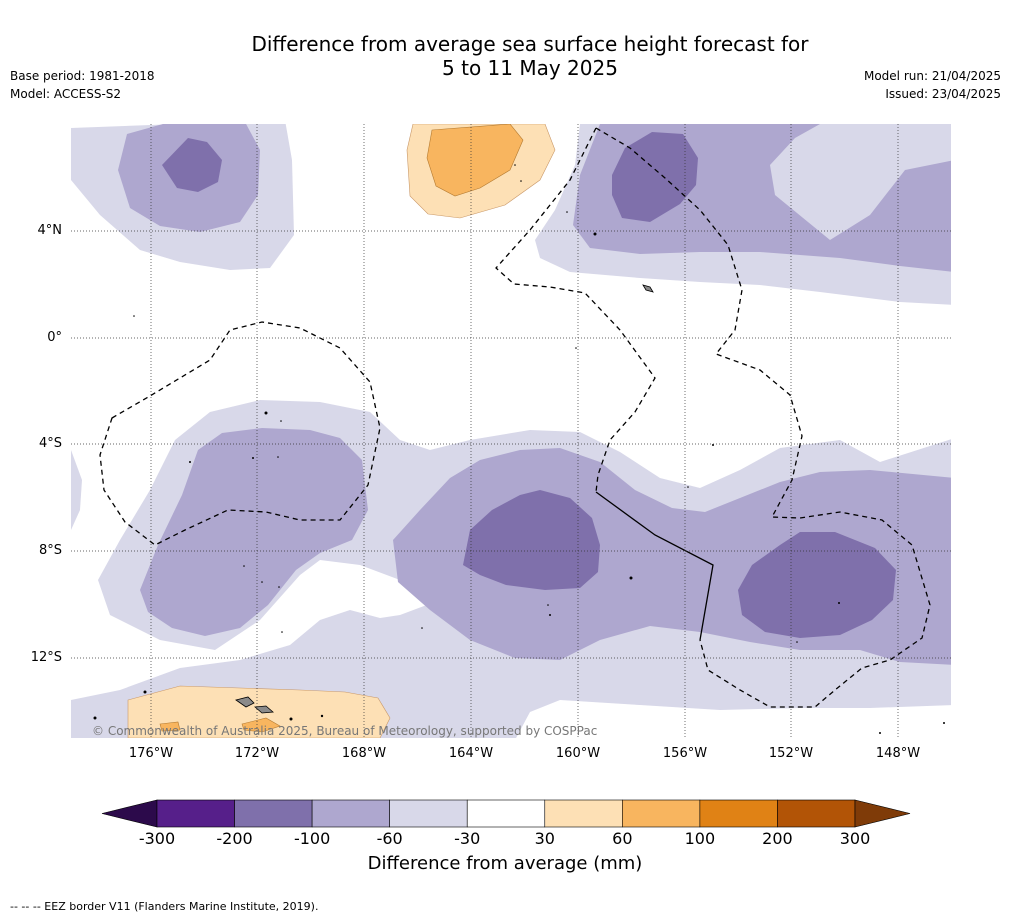 This screenshot has width=1011, height=919. I want to click on eez-border-solid, so click(654, 566).